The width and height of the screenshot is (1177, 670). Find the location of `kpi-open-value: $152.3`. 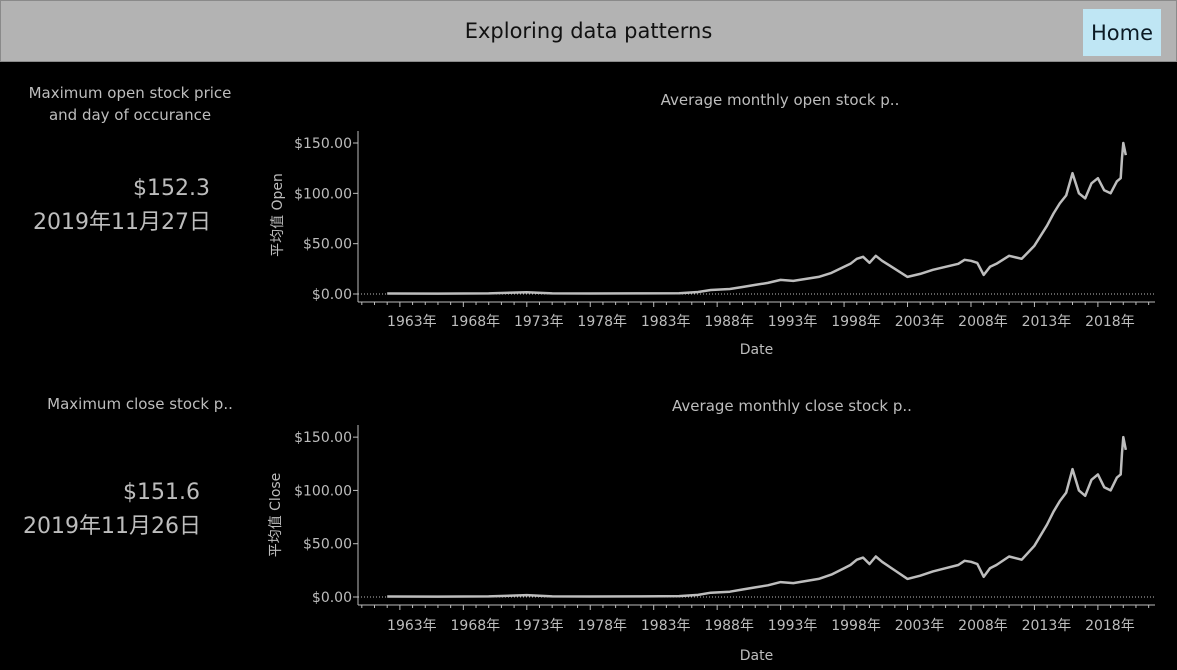

kpi-open-value: $152.3 is located at coordinates (171, 188).